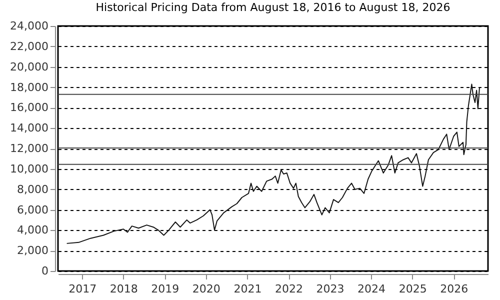 This screenshot has width=500, height=300. What do you see at coordinates (273, 7) in the screenshot?
I see `chart-title: Historical Pricing Data from August 18, 2016 to August 18, 2026` at bounding box center [273, 7].